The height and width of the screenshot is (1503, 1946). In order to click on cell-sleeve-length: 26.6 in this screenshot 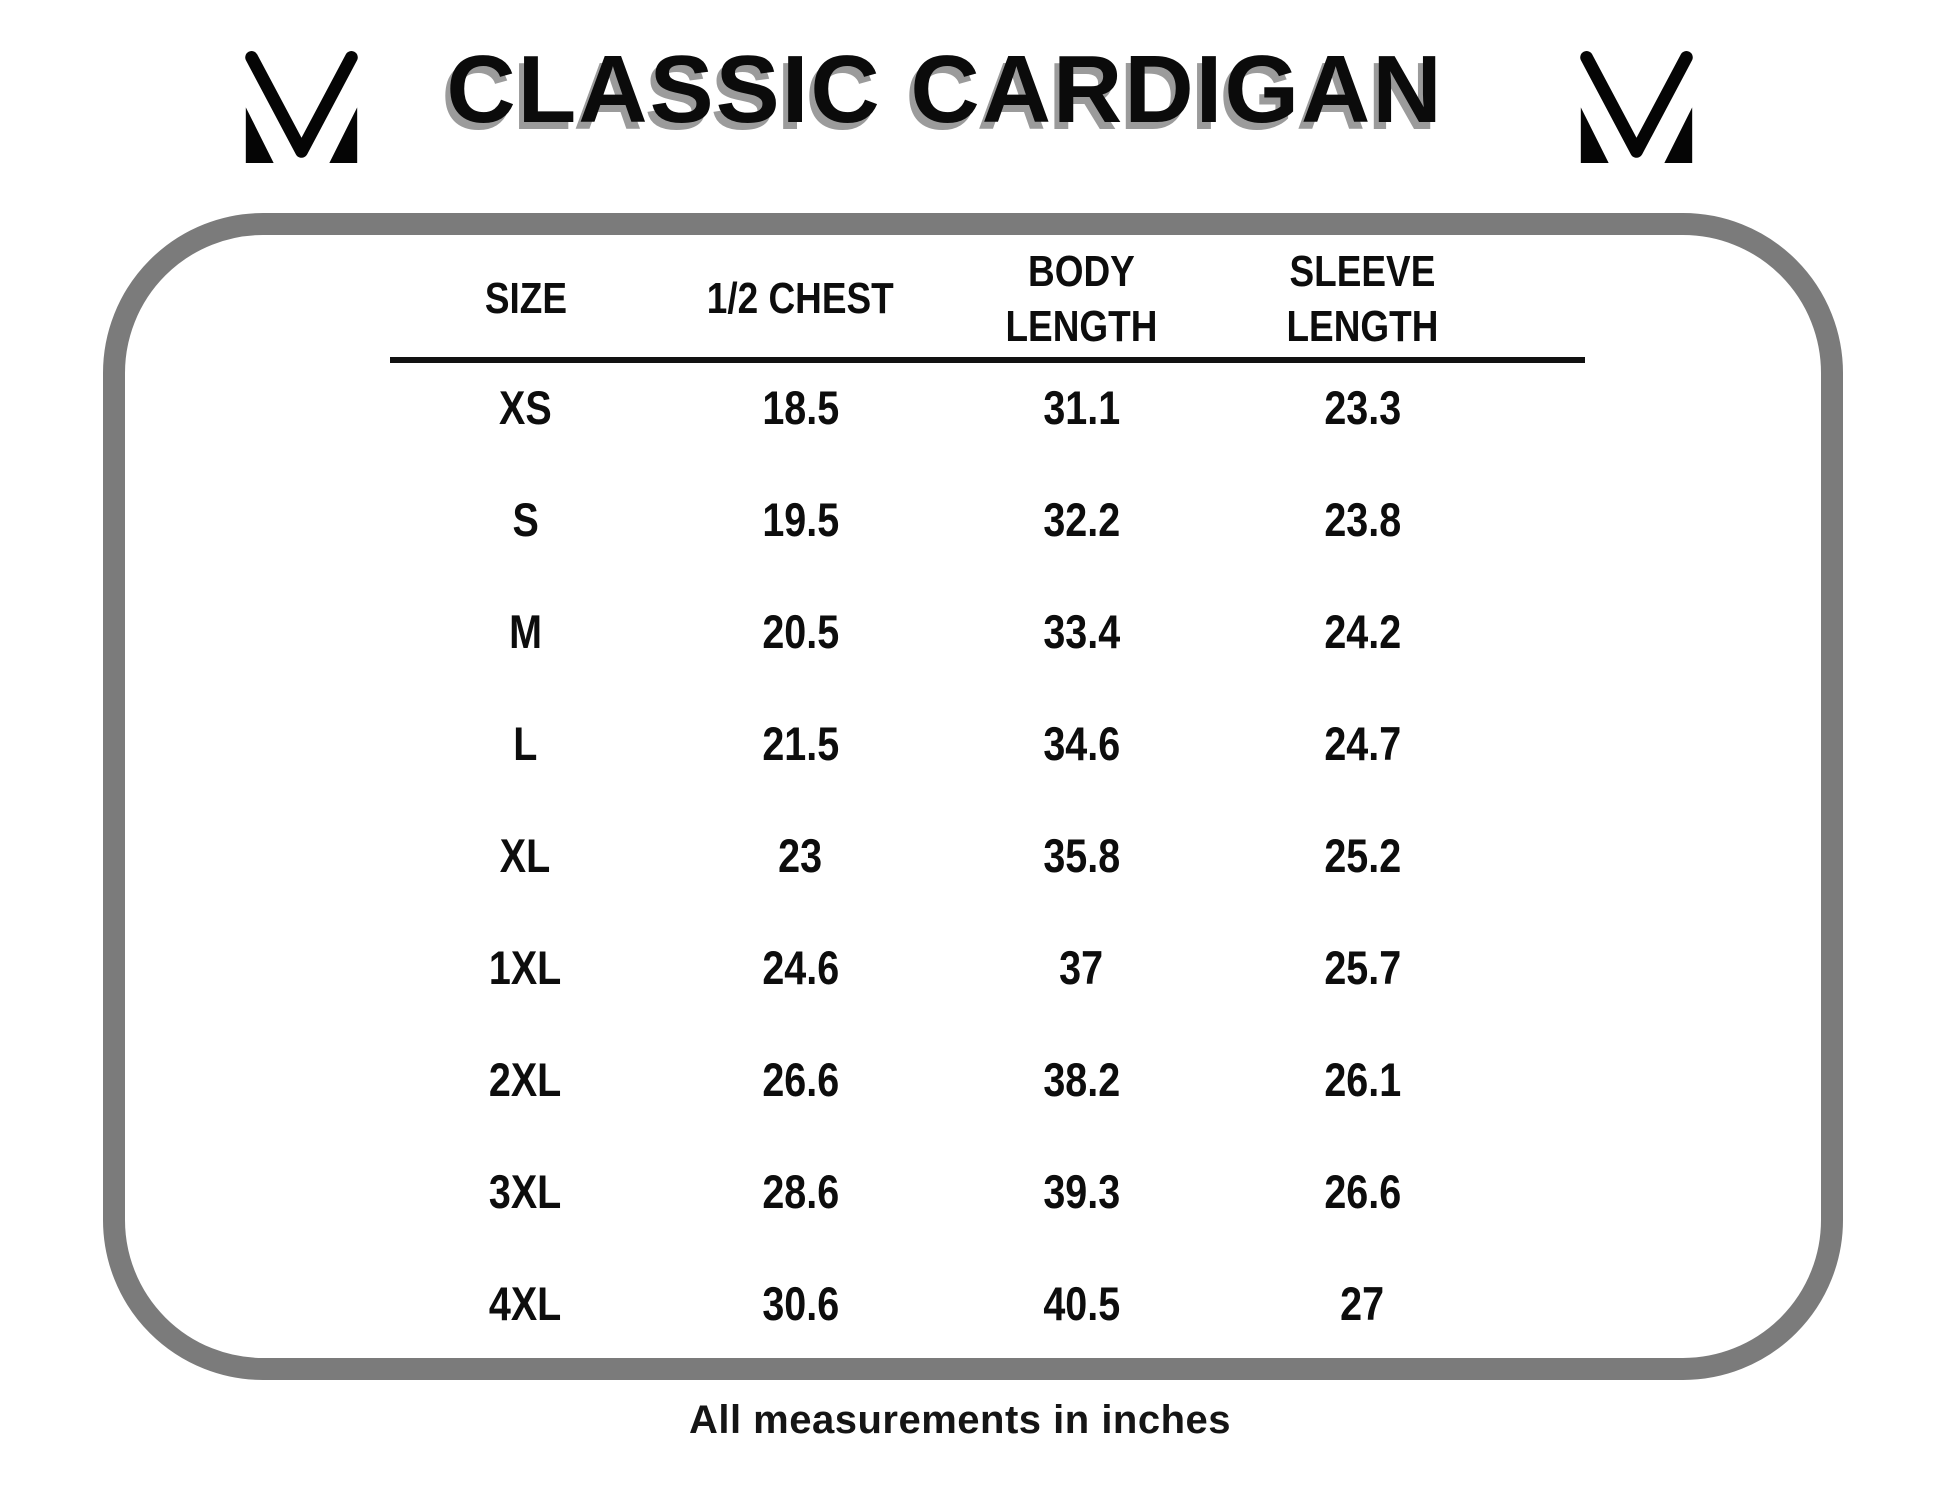, I will do `click(1362, 1191)`.